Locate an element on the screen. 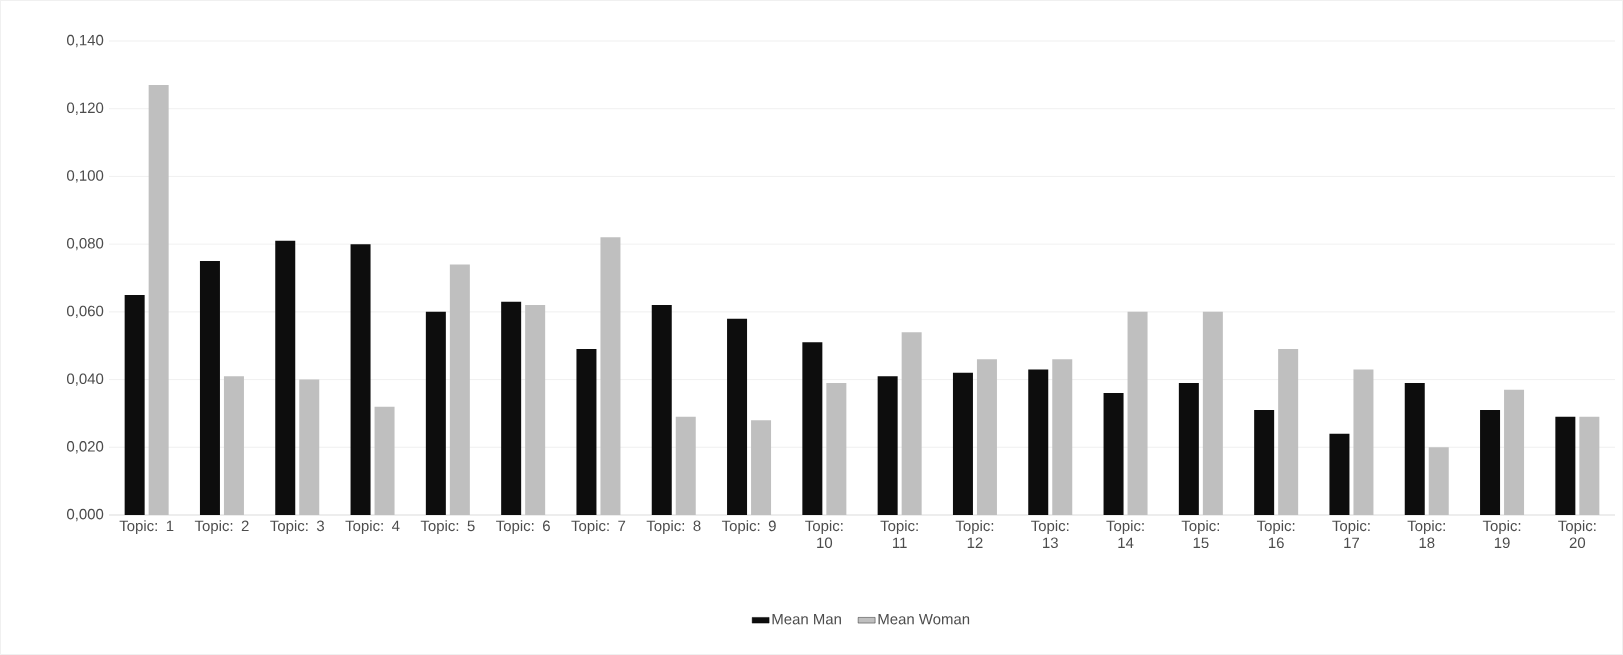 The image size is (1623, 655). legend-label: Mean Man is located at coordinates (806, 619).